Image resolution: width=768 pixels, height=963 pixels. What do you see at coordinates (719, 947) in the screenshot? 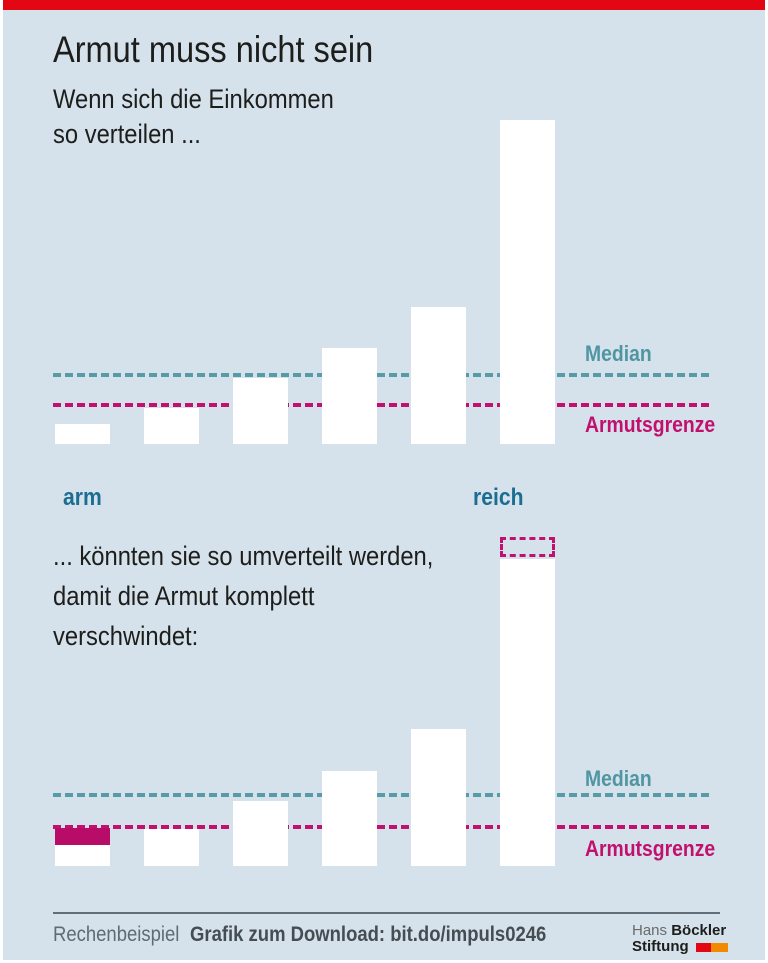
I see `logo-orange-square-icon` at bounding box center [719, 947].